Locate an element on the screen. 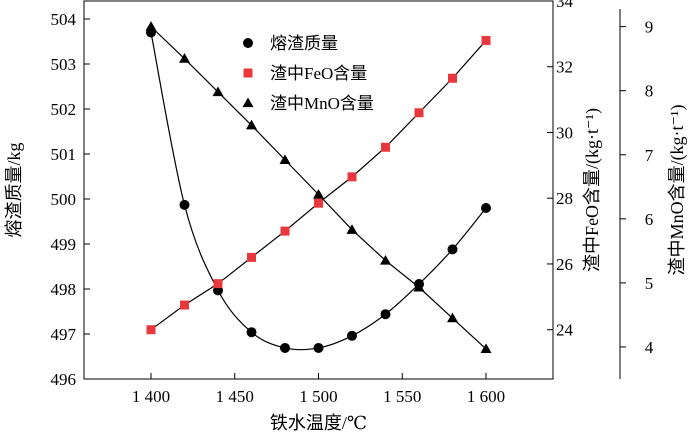 Image resolution: width=700 pixels, height=436 pixels. y-right1-tick-label: 28 is located at coordinates (564, 198).